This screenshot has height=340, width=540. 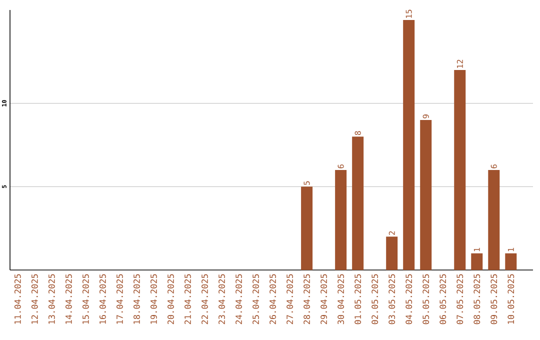 What do you see at coordinates (205, 299) in the screenshot?
I see `x-tick-label: 22.04.2025` at bounding box center [205, 299].